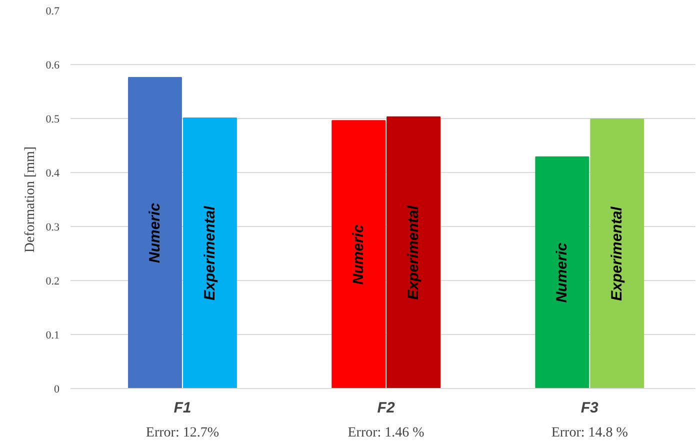 The height and width of the screenshot is (448, 700). Describe the element at coordinates (386, 433) in the screenshot. I see `text: Error: 1.46 %` at that location.